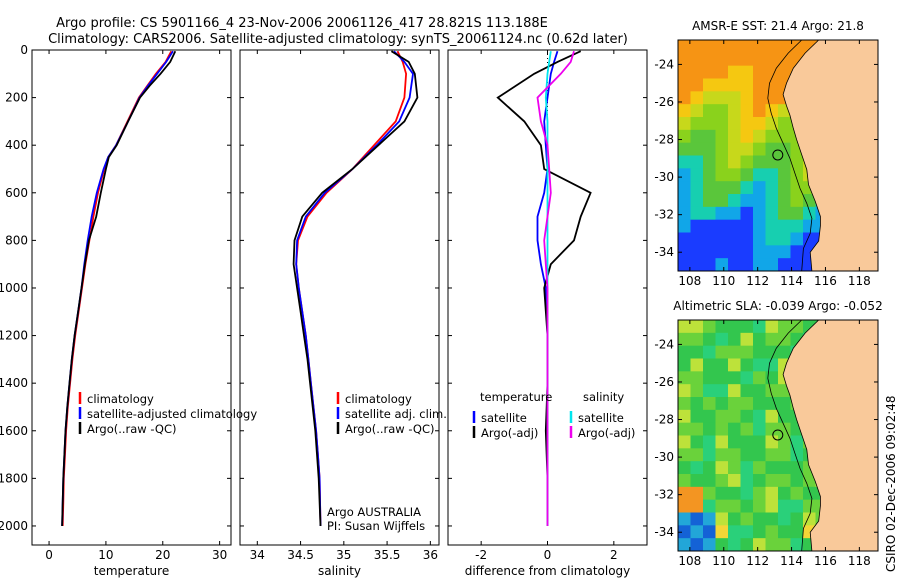 The width and height of the screenshot is (900, 580). What do you see at coordinates (374, 512) in the screenshot?
I see `pi-annotation: Argo AUSTRALIA` at bounding box center [374, 512].